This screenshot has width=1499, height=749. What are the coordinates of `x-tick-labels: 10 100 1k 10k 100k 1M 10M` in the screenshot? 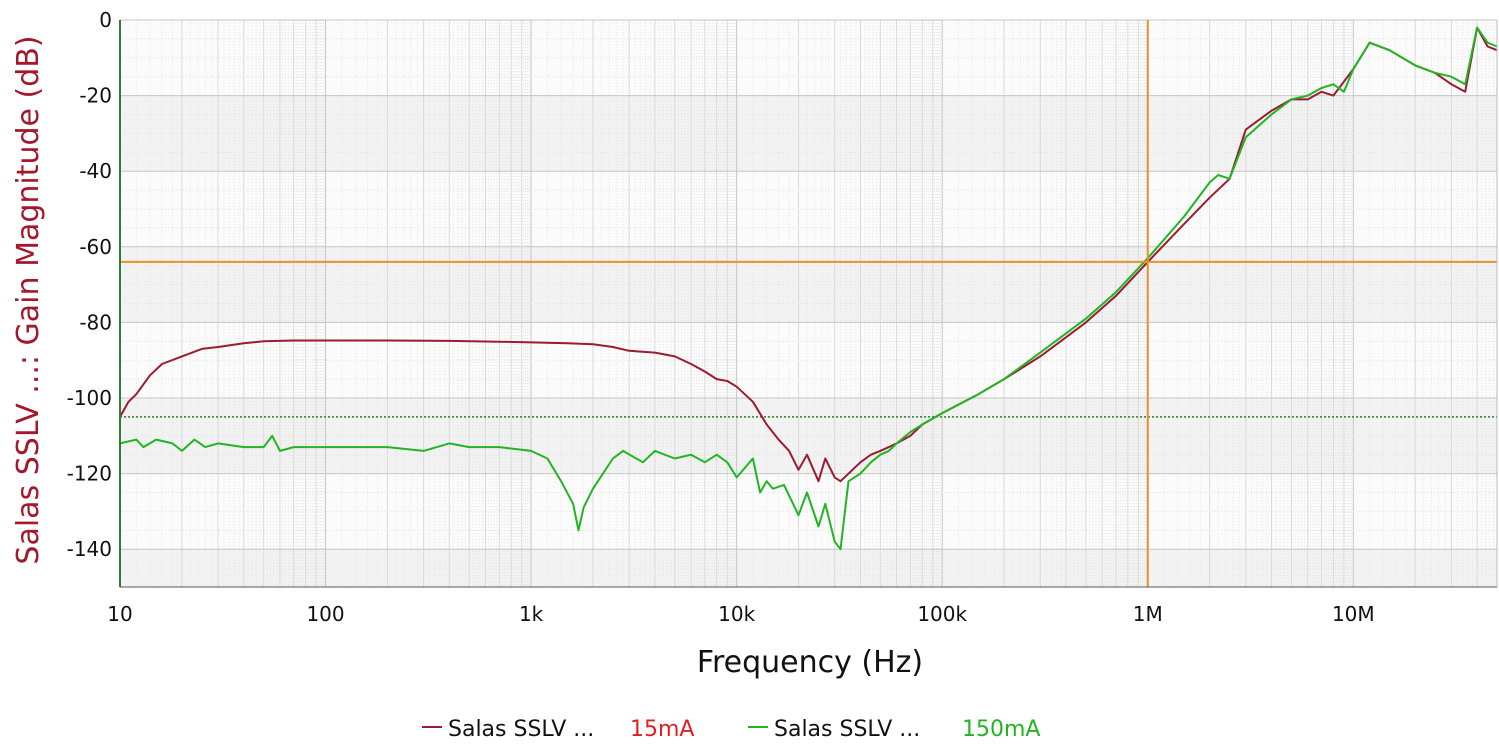 It's located at (740, 614).